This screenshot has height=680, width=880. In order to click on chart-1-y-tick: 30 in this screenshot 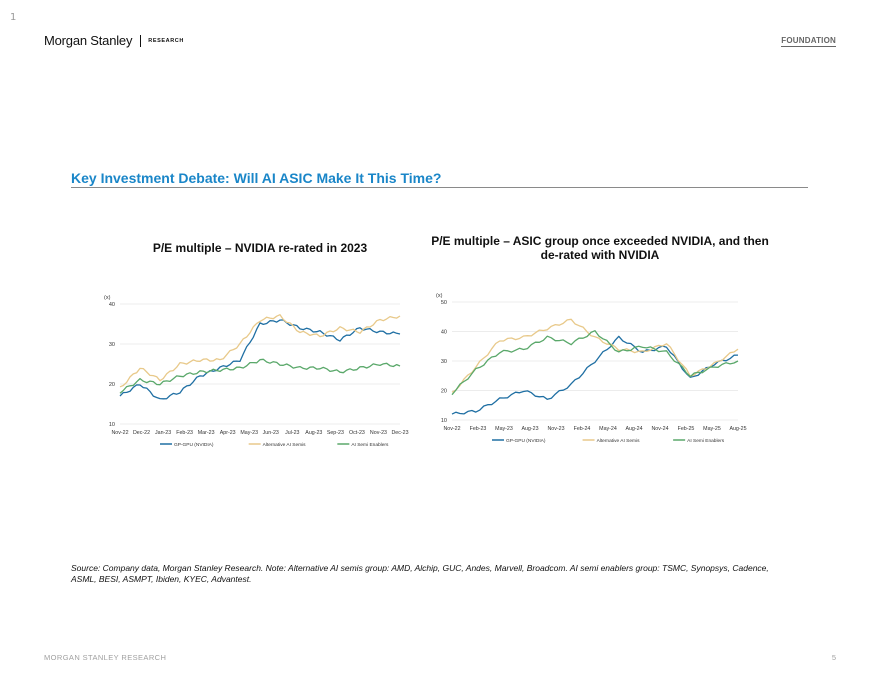, I will do `click(112, 345)`.